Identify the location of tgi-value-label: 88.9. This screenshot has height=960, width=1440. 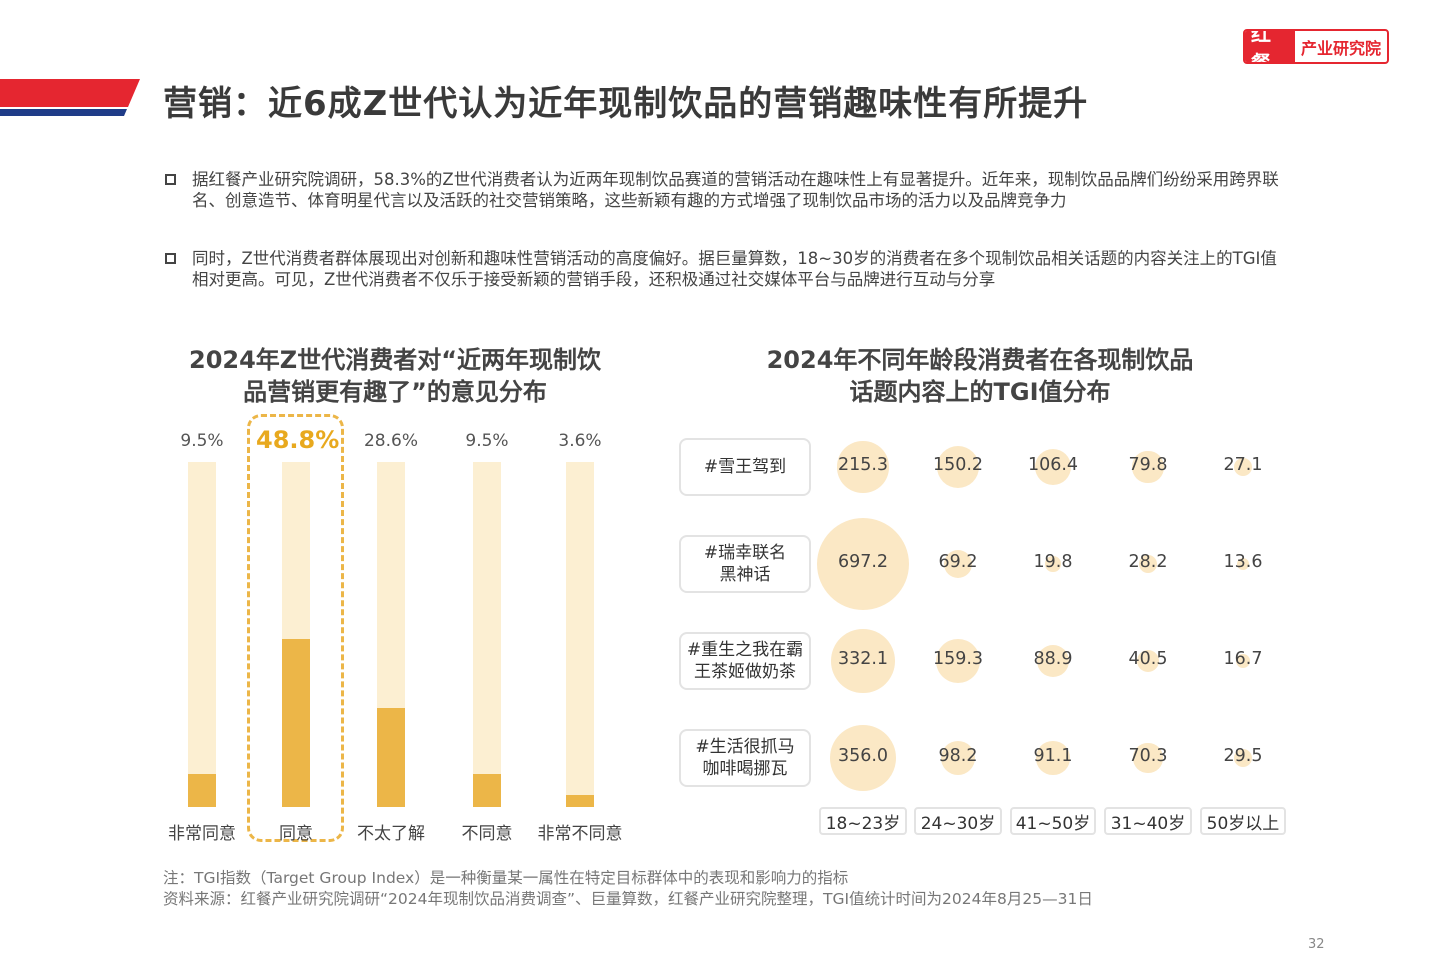
(1053, 659).